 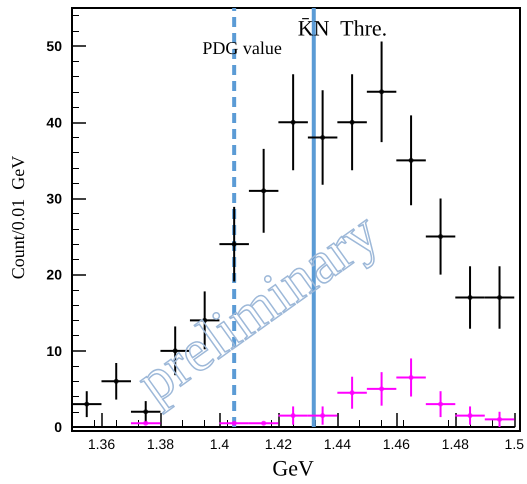 What do you see at coordinates (220, 444) in the screenshot?
I see `x-tick-label: 1.4` at bounding box center [220, 444].